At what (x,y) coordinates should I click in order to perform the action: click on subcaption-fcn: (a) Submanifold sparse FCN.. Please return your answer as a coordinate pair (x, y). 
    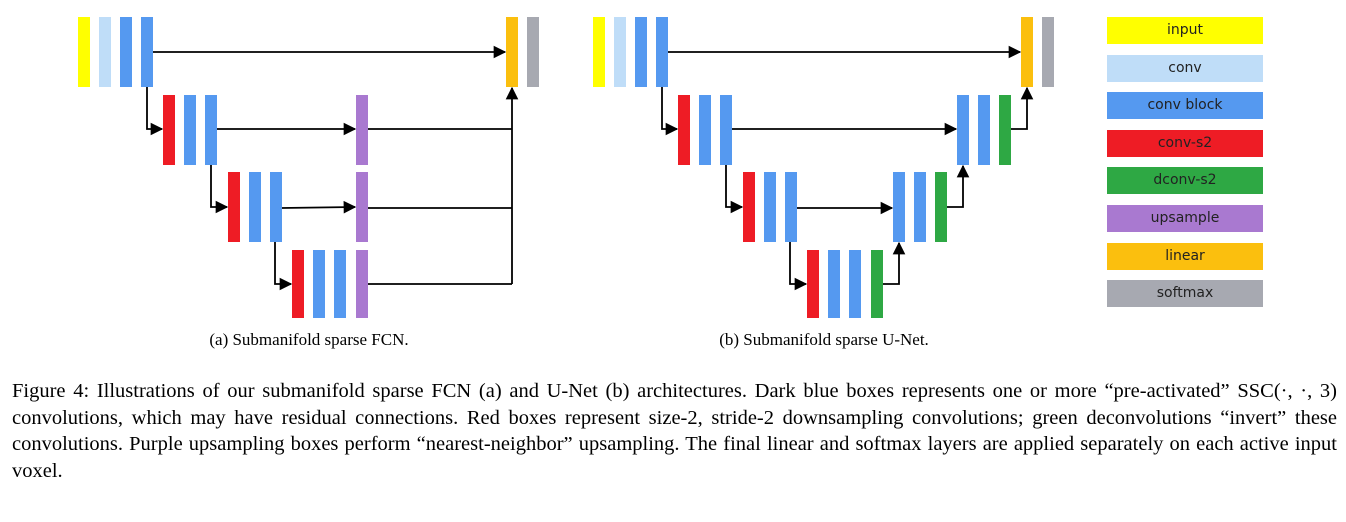
    Looking at the image, I should click on (309, 339).